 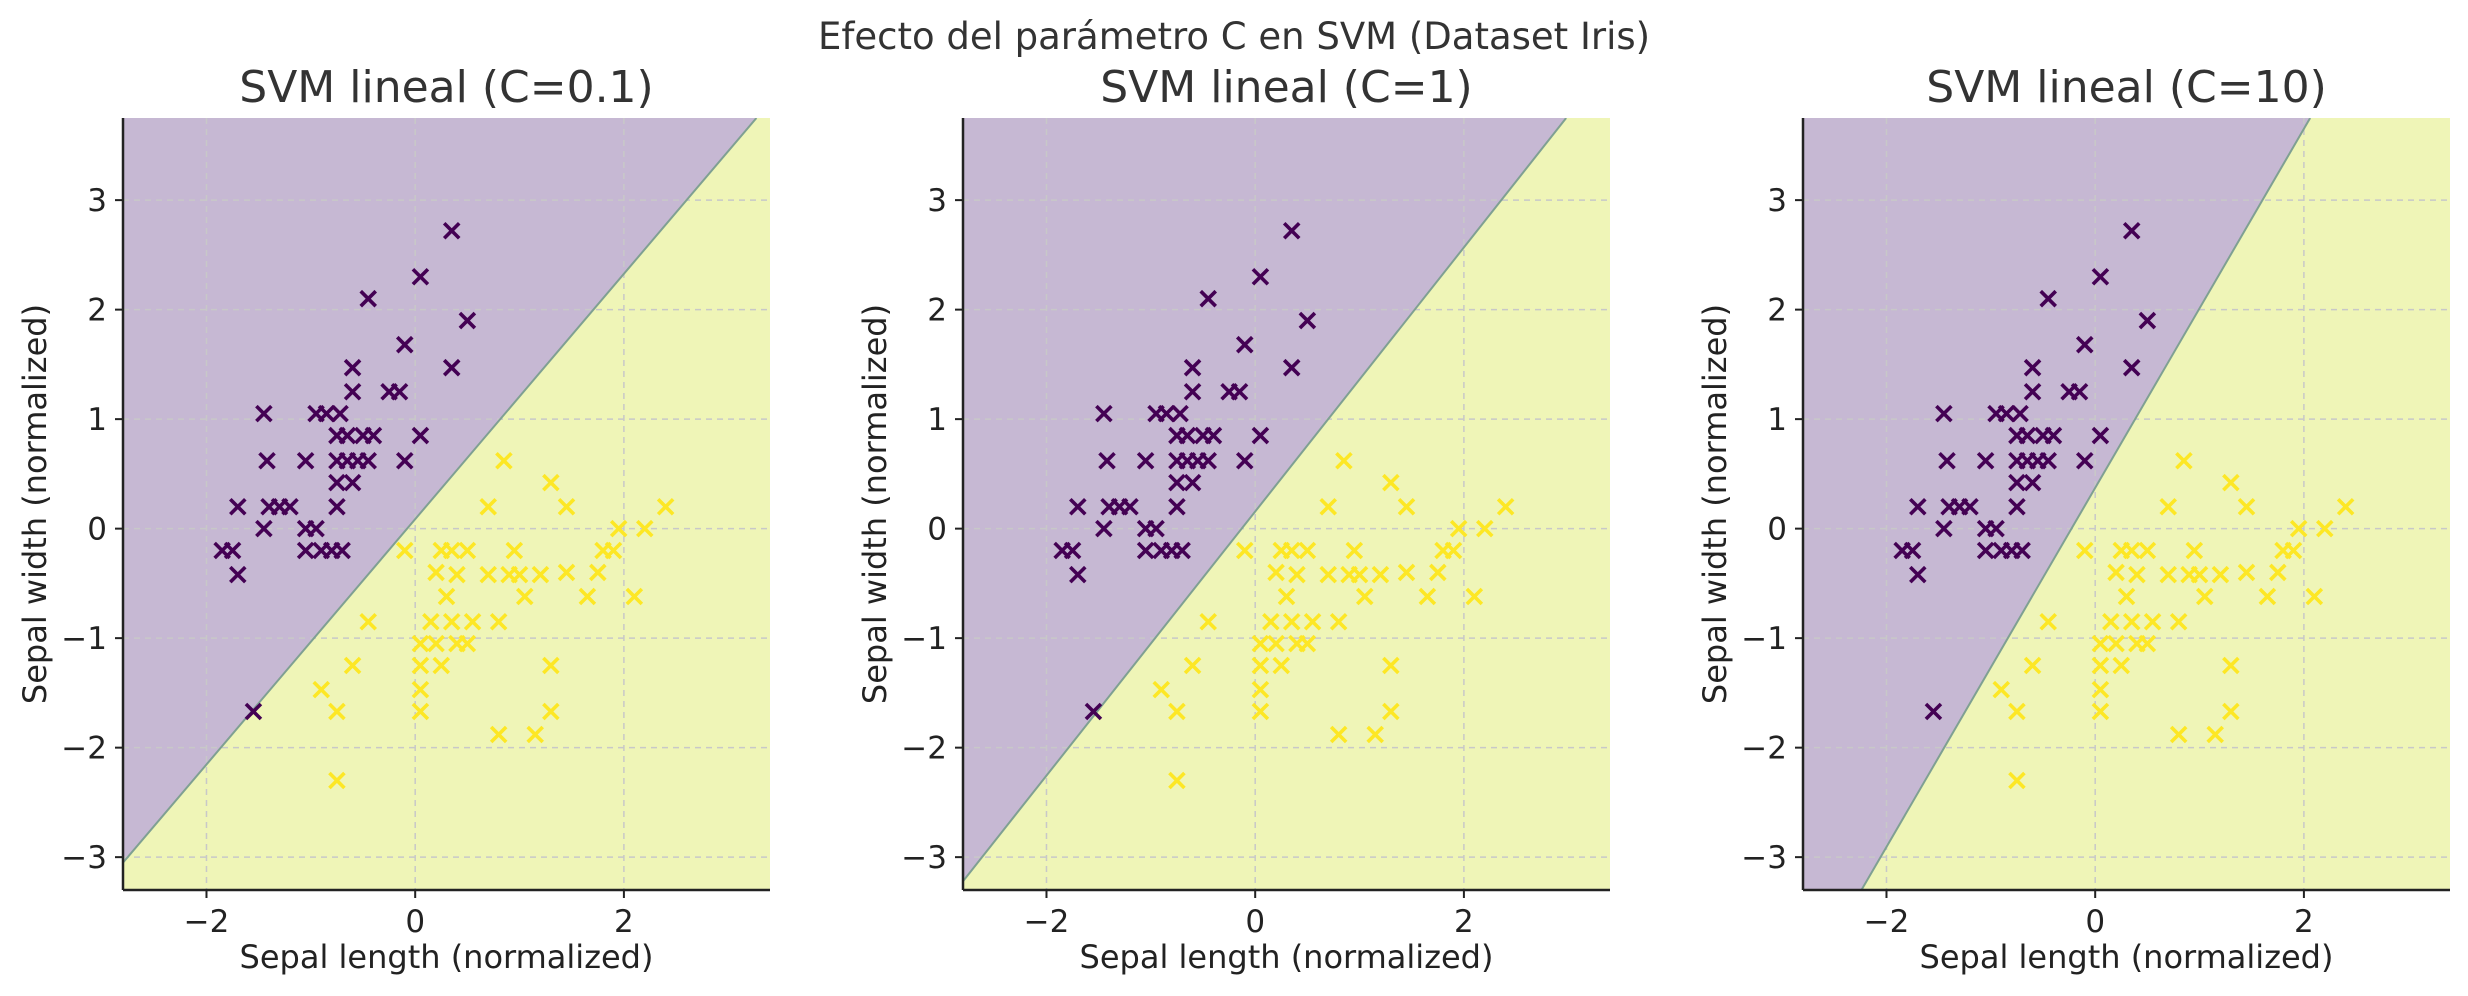 What do you see at coordinates (1764, 639) in the screenshot?
I see `y-tick-label: −1` at bounding box center [1764, 639].